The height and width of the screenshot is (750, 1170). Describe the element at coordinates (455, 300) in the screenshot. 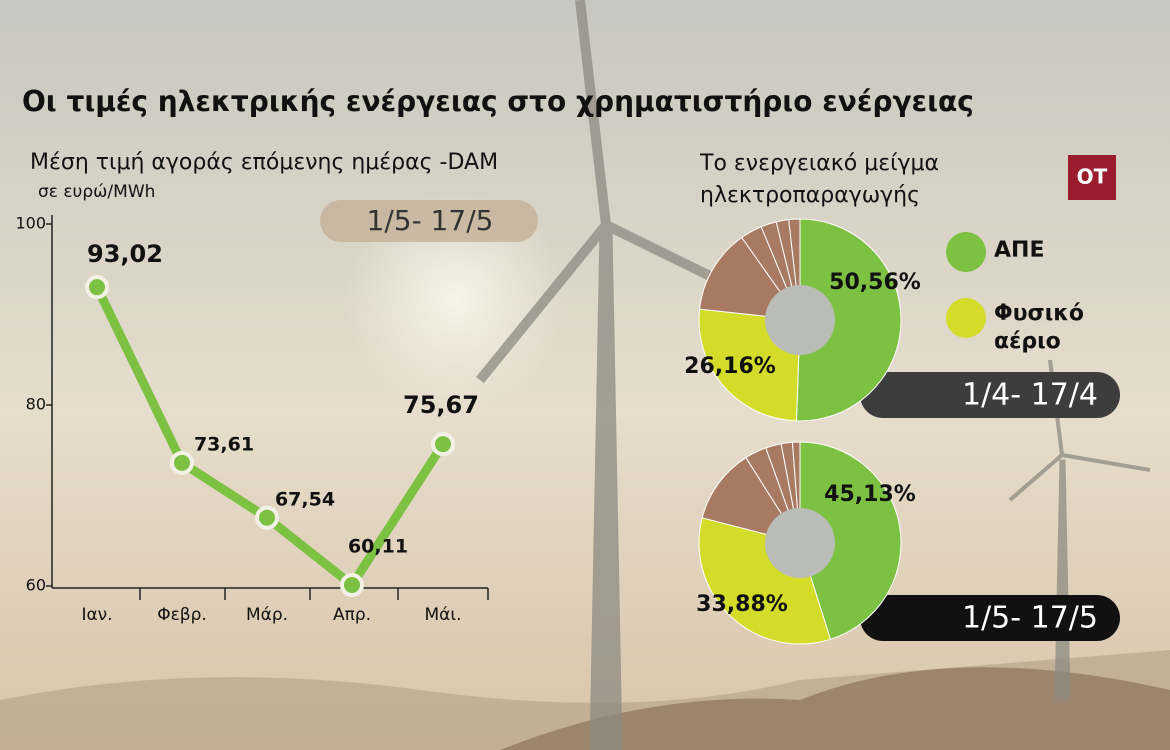

I see `sun-glow` at that location.